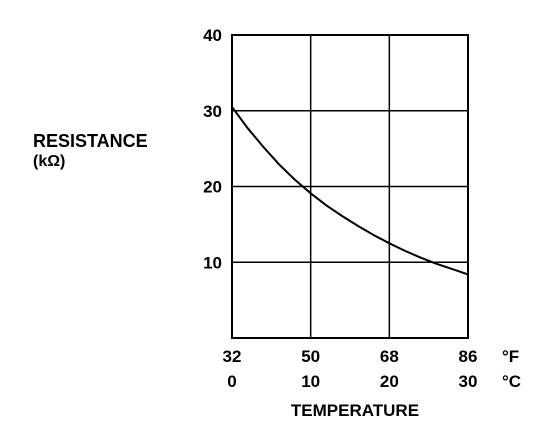  What do you see at coordinates (212, 149) in the screenshot?
I see `y-axis-ticks: 40 30 20 10` at bounding box center [212, 149].